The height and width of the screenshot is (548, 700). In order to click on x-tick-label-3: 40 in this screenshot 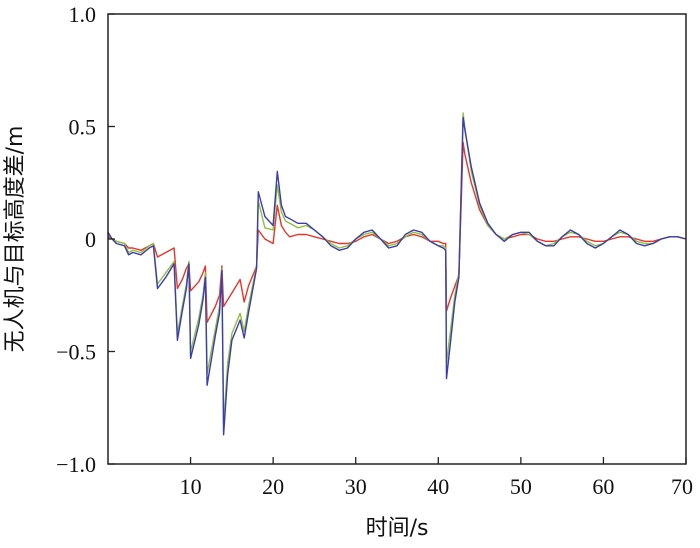, I will do `click(438, 486)`.